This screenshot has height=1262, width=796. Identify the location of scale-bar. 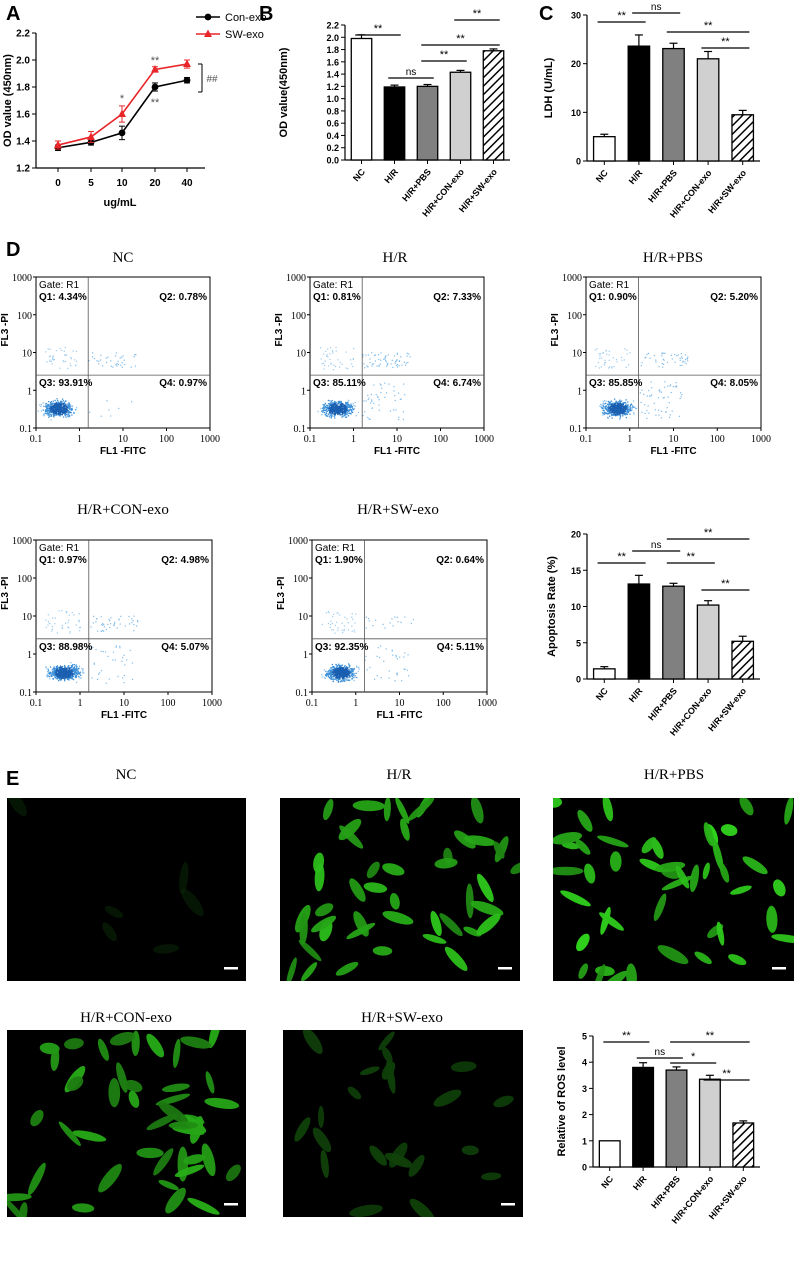
(505, 968).